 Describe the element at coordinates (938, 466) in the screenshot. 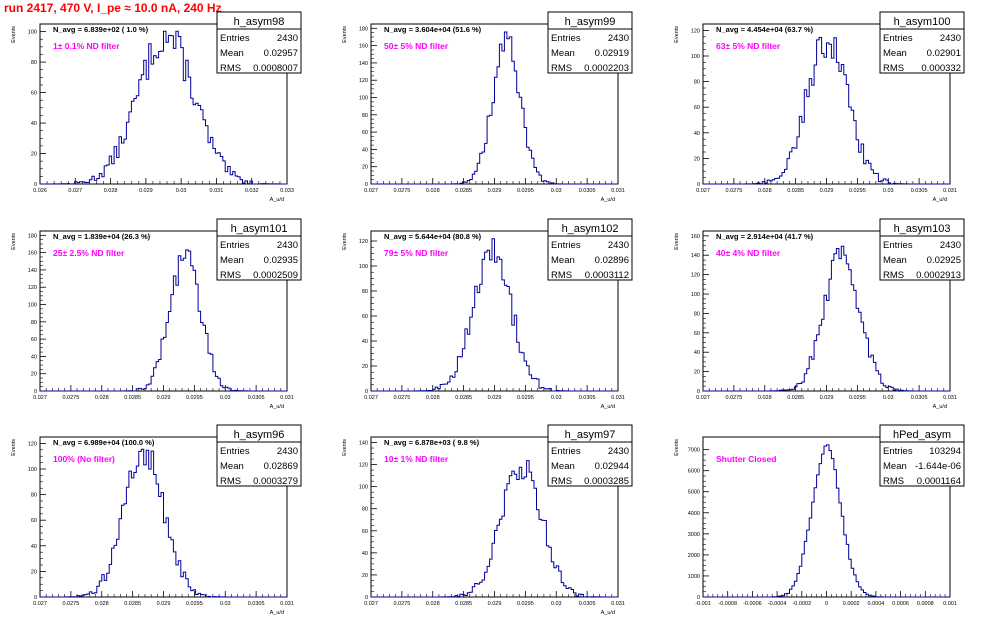

I see `stats-value: -1.644e-06` at that location.